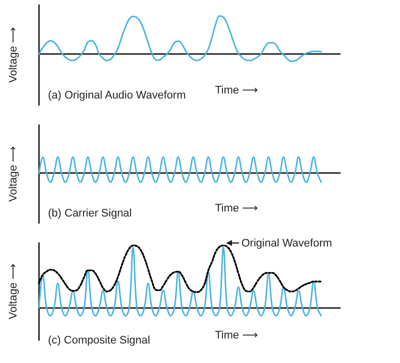 The image size is (400, 363). Describe the element at coordinates (99, 340) in the screenshot. I see `text: (c) Composite Signal` at that location.